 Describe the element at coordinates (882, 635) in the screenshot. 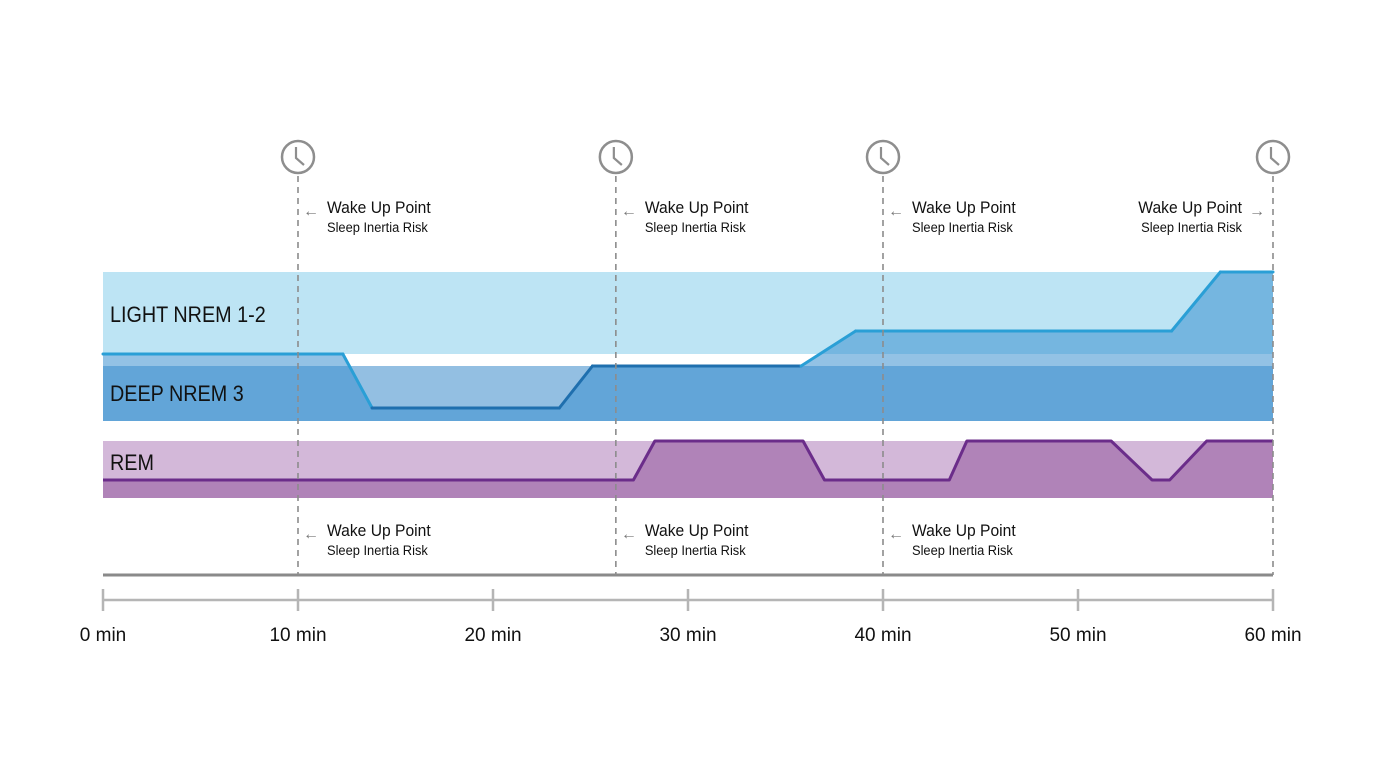

I see `axis-tick-label: 40 min` at that location.